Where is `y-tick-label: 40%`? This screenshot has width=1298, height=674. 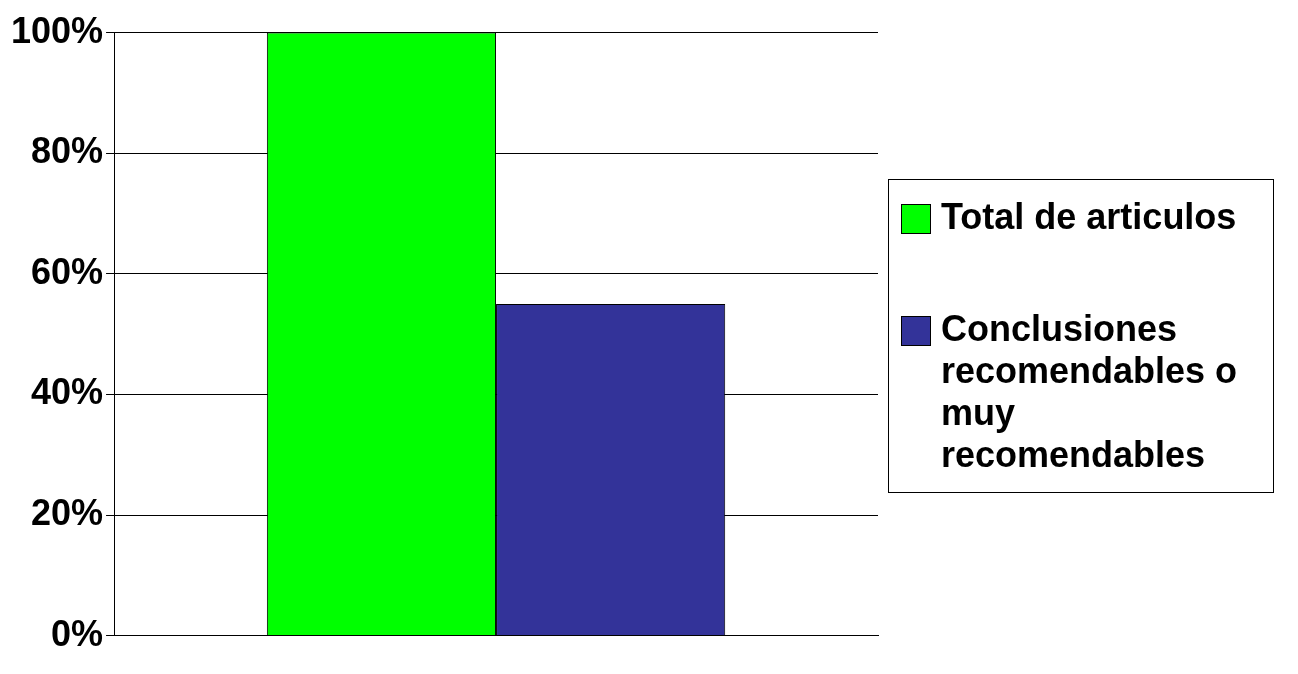
y-tick-label: 40% is located at coordinates (67, 392).